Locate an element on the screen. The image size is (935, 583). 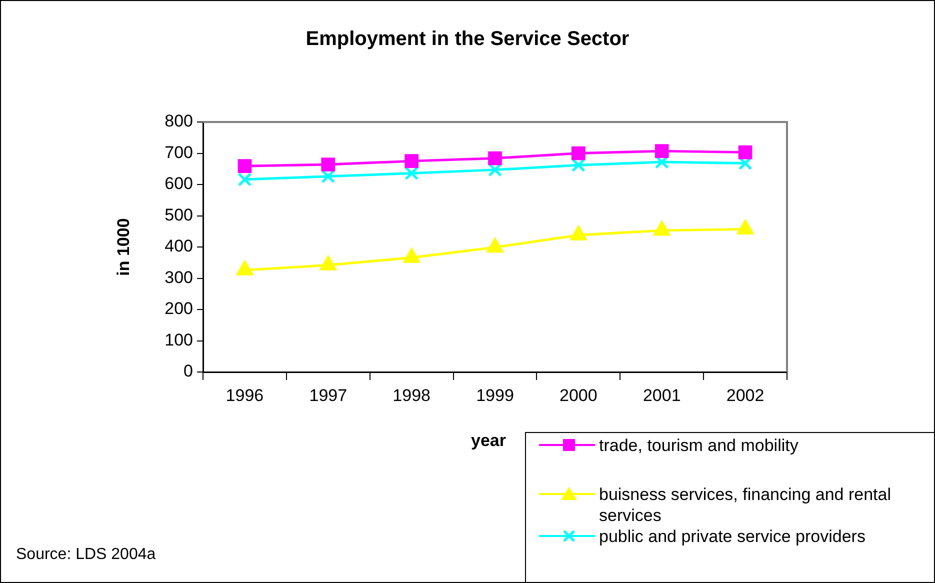
y-tick-label: 100 is located at coordinates (178, 340).